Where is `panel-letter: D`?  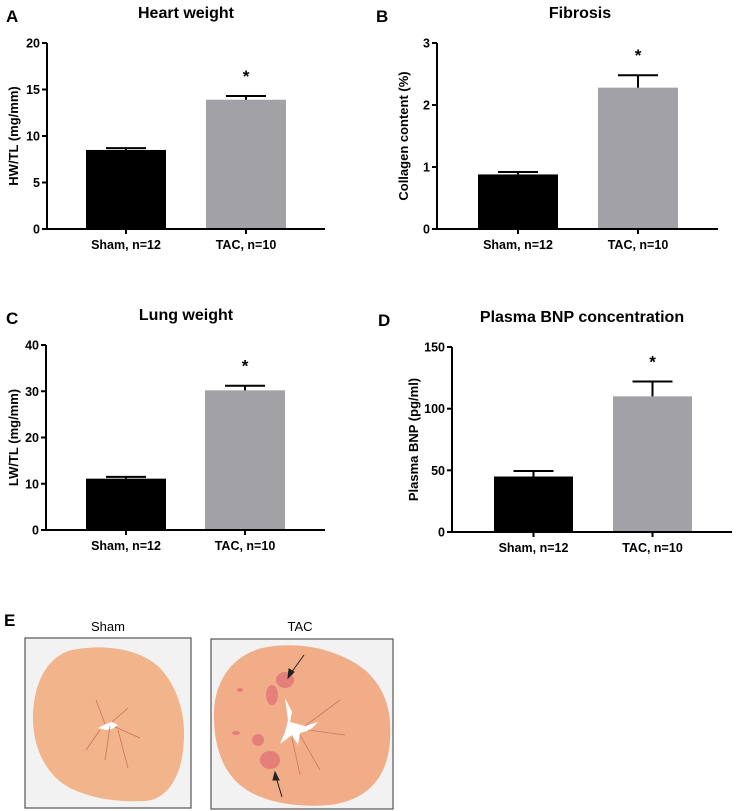
panel-letter: D is located at coordinates (384, 320).